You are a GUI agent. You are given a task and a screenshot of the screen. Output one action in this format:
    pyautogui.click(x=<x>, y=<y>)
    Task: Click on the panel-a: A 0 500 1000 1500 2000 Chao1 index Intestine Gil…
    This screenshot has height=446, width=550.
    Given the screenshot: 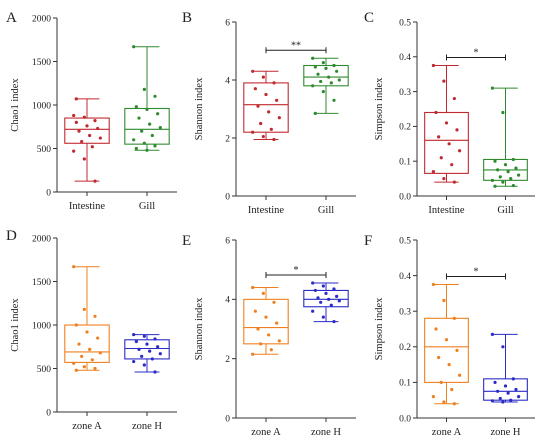 What is the action you would take?
    pyautogui.click(x=91, y=111)
    